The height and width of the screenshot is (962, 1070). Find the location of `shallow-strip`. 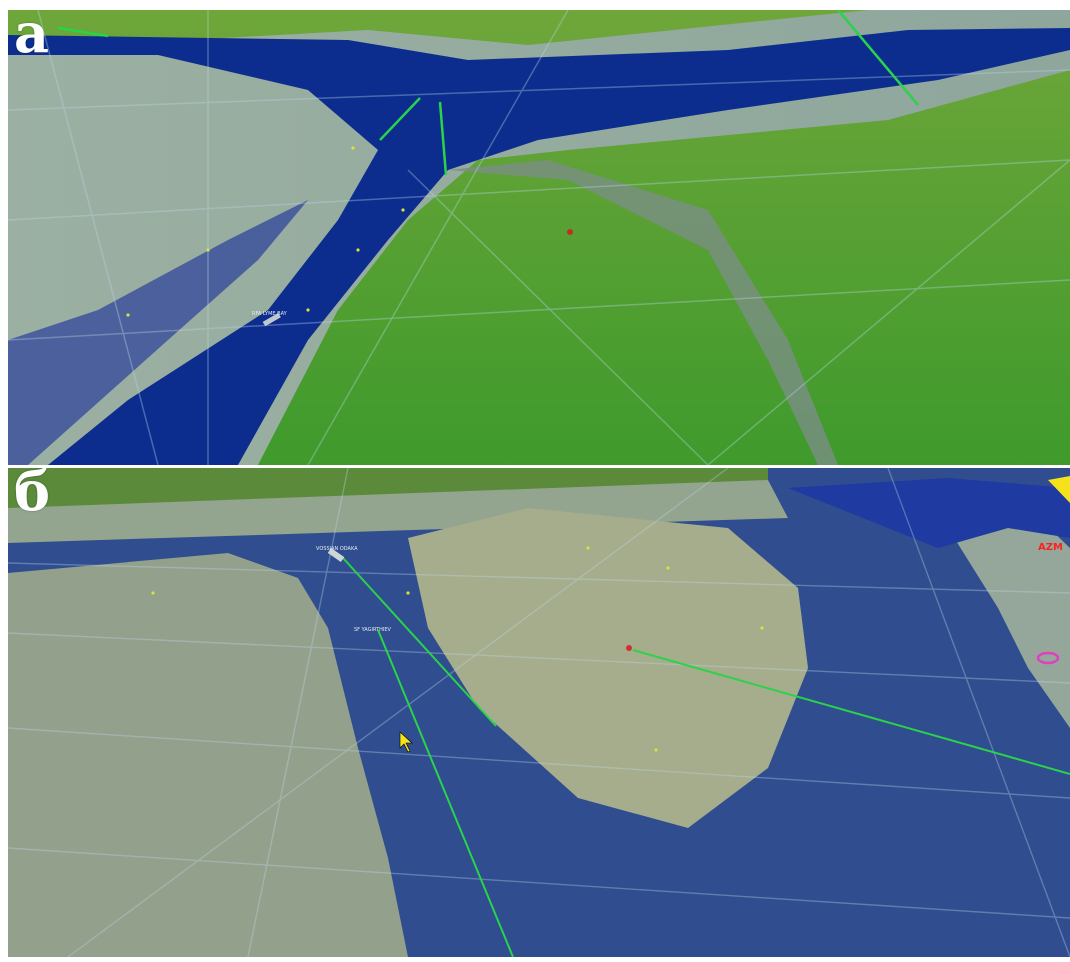

shallow-strip is located at coordinates (398, 511).